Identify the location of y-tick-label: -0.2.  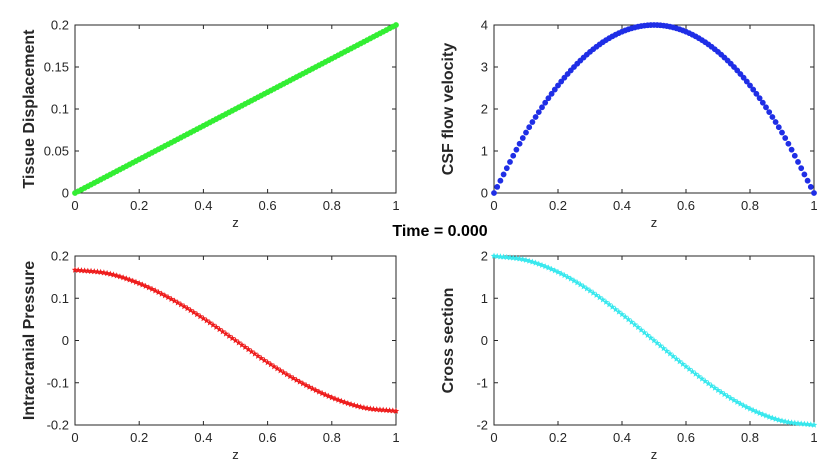
(58, 425).